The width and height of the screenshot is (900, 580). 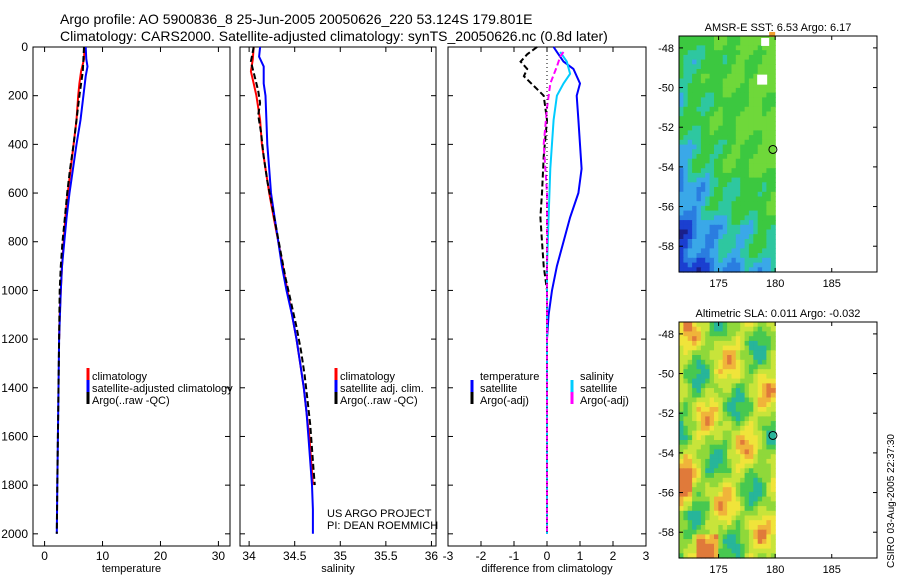 I want to click on depth-tick-label: 400, so click(x=18, y=144).